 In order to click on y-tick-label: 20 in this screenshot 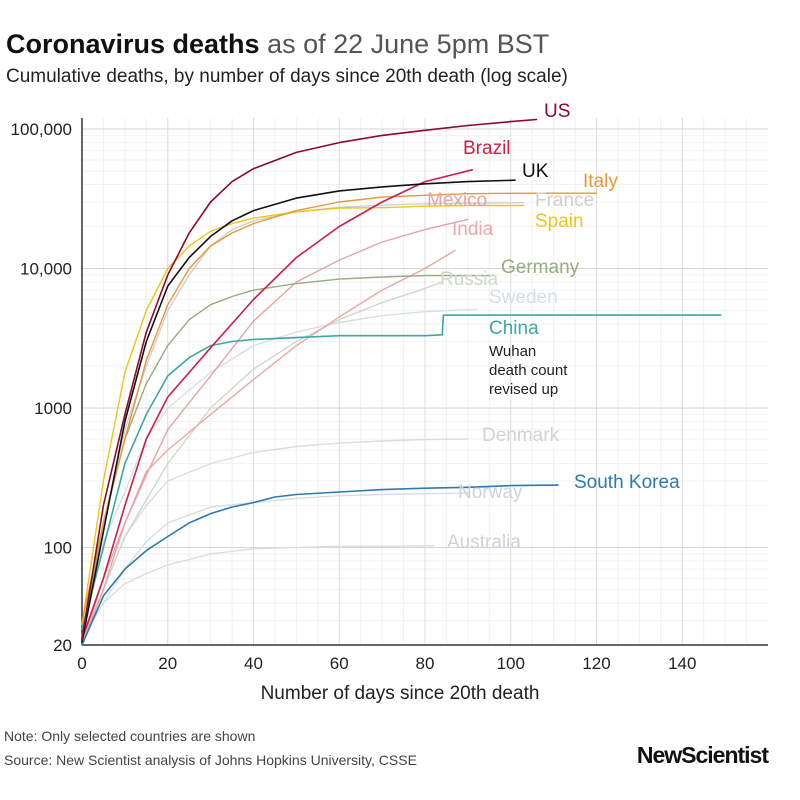, I will do `click(62, 645)`.